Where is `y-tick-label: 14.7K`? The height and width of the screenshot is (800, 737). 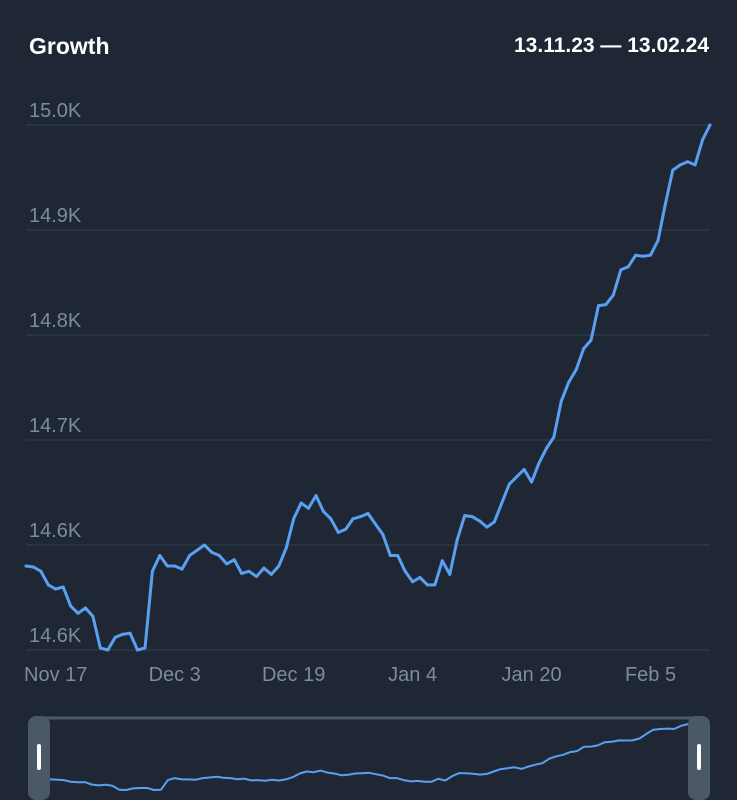 y-tick-label: 14.7K is located at coordinates (55, 426).